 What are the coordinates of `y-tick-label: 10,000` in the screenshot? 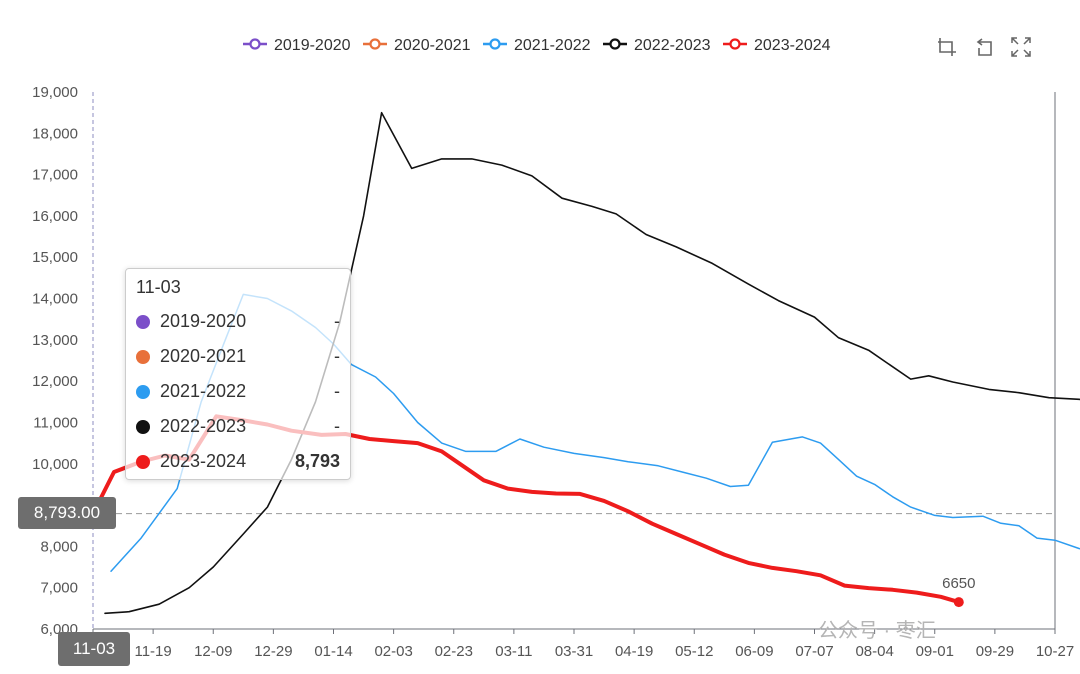 It's located at (55, 464).